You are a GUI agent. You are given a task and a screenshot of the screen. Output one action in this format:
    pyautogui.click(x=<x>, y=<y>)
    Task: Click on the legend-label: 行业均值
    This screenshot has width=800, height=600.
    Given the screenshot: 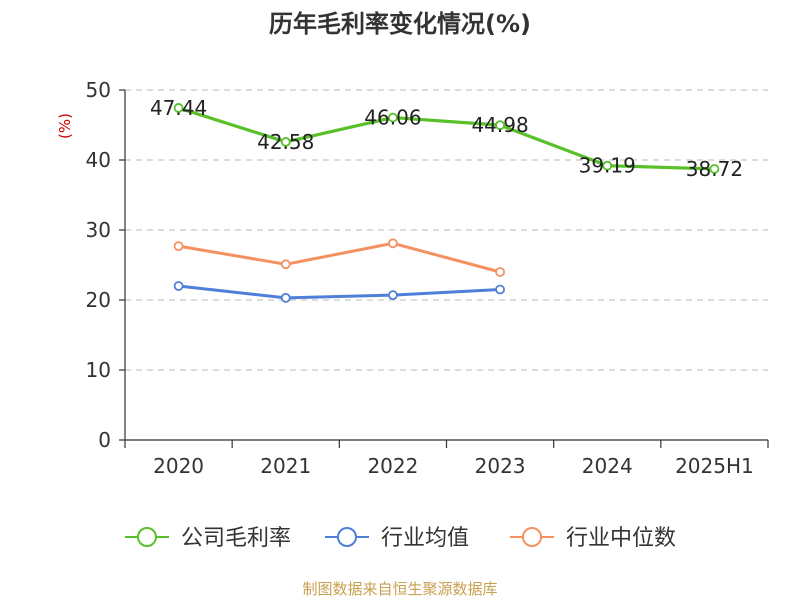 What is the action you would take?
    pyautogui.click(x=425, y=538)
    